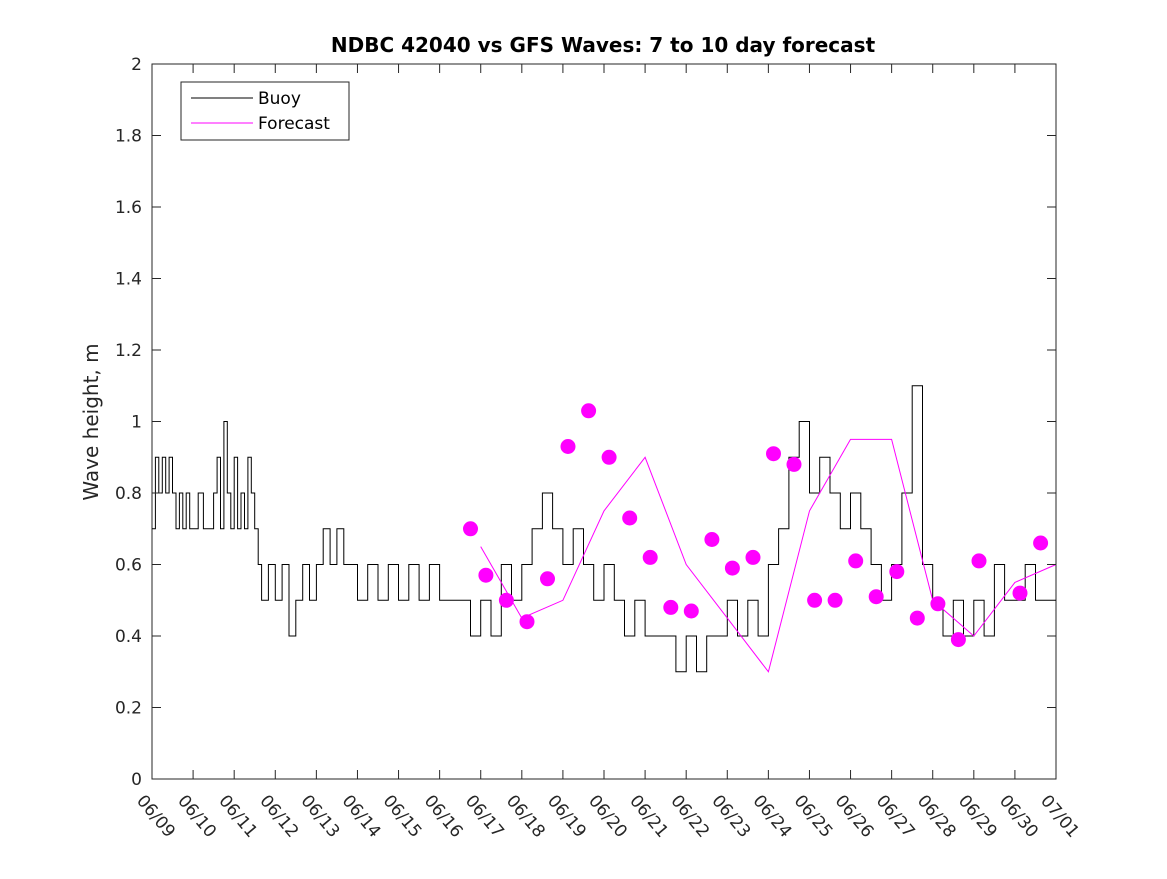 Image resolution: width=1167 pixels, height=879 pixels. Describe the element at coordinates (1059, 816) in the screenshot. I see `x-tick-label: 07/01` at that location.